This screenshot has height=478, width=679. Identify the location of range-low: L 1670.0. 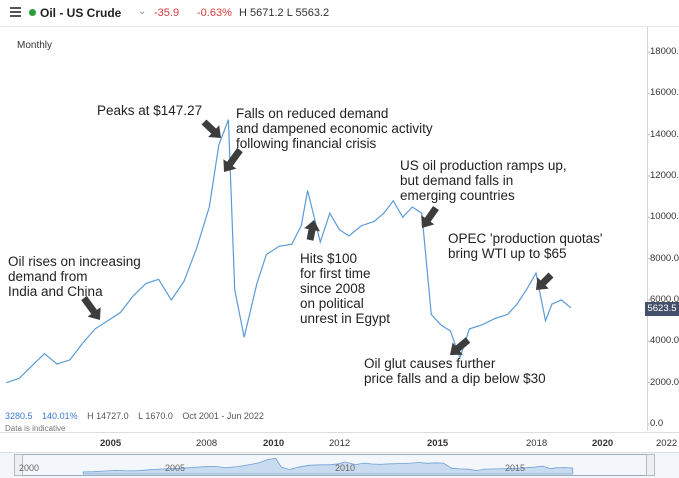
(155, 416).